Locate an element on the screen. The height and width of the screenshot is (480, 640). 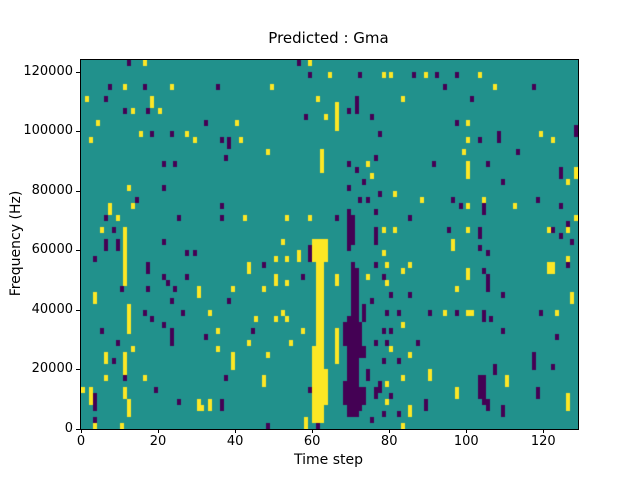
x-axis-label: Time step is located at coordinates (328, 460).